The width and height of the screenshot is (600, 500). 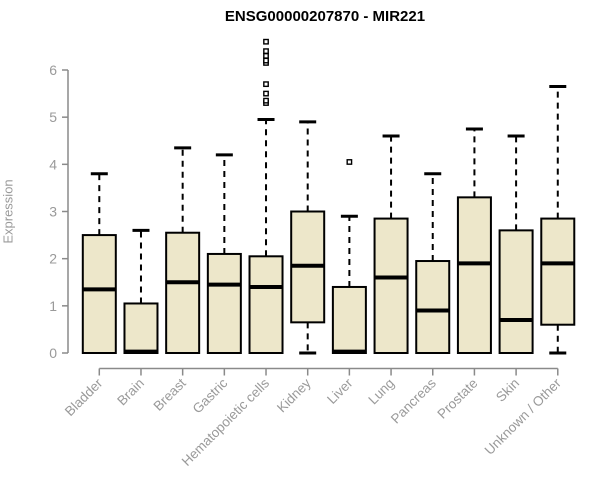 What do you see at coordinates (170, 394) in the screenshot?
I see `x-axis-tick-label: Breast` at bounding box center [170, 394].